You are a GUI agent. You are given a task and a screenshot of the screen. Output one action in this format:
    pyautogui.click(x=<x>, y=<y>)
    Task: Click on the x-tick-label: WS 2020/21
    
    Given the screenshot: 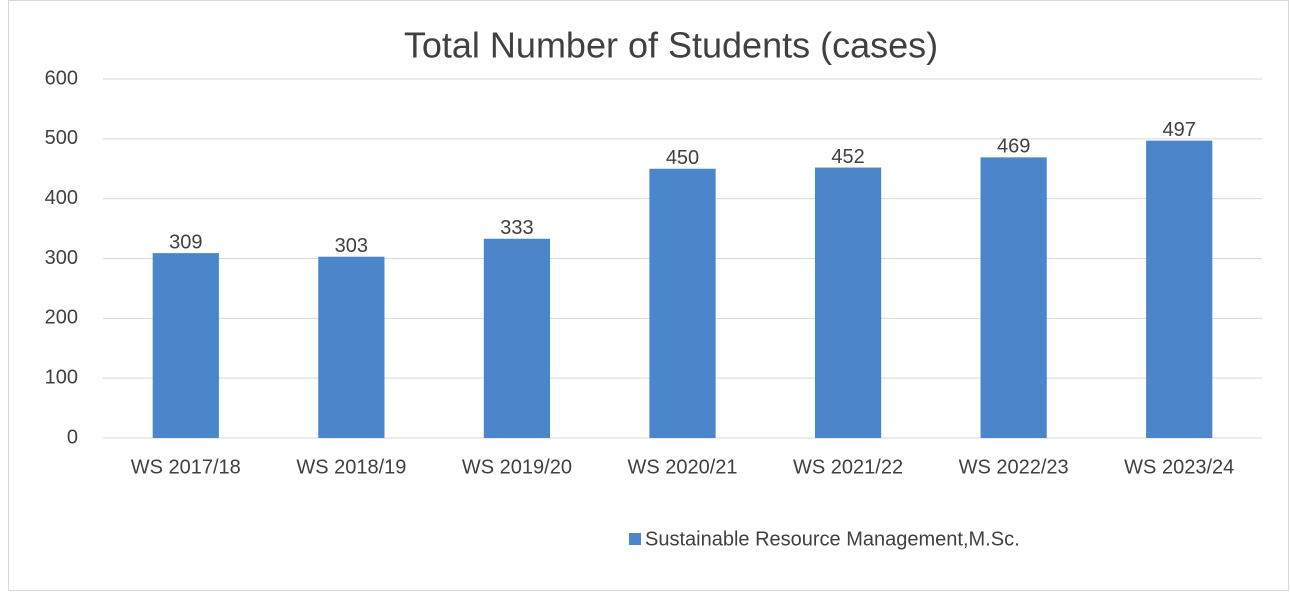 What is the action you would take?
    pyautogui.click(x=682, y=467)
    